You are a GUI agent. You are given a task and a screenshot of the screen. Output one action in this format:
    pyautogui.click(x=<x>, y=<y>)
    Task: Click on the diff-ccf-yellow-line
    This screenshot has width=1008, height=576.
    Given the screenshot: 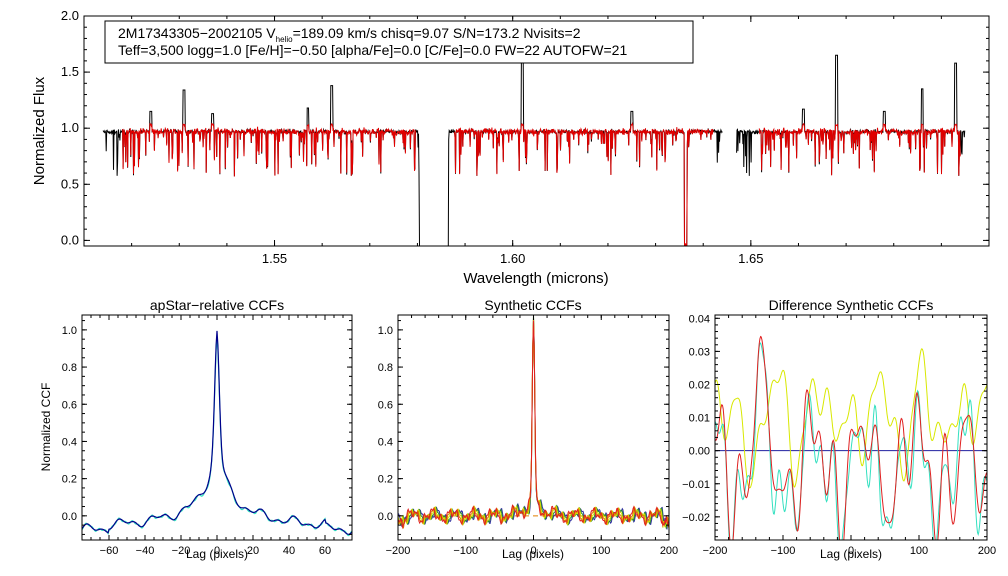 What is the action you would take?
    pyautogui.click(x=851, y=418)
    